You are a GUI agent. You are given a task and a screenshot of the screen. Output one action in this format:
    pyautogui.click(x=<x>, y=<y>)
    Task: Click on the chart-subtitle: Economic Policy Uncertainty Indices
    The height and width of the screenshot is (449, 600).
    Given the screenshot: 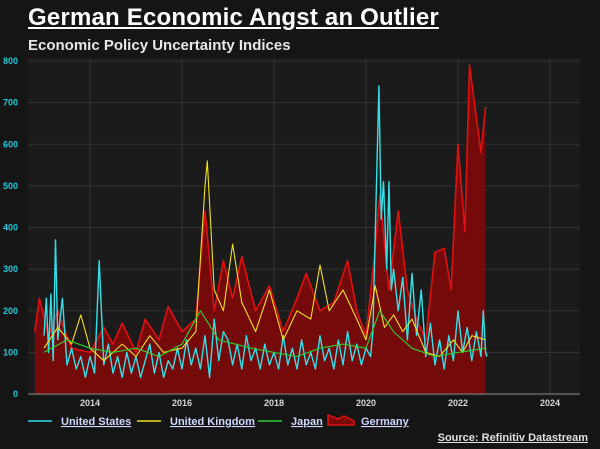 What is the action you would take?
    pyautogui.click(x=159, y=45)
    